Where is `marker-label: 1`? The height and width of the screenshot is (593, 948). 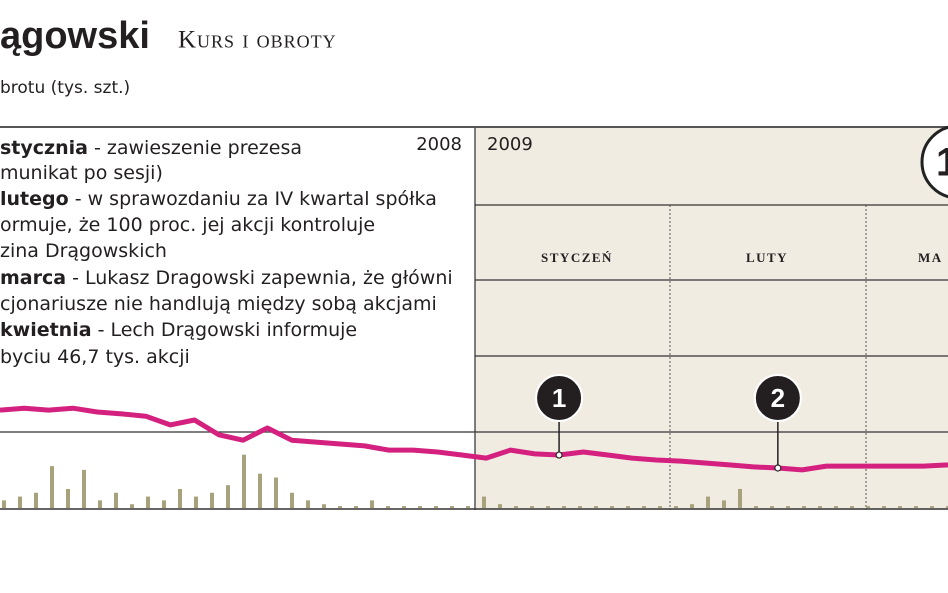 marker-label: 1 is located at coordinates (559, 398).